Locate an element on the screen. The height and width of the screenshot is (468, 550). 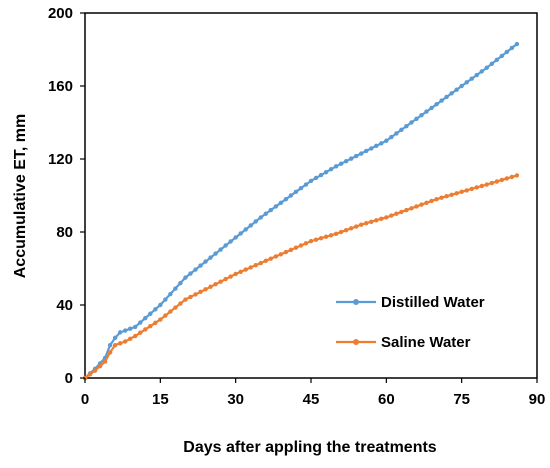
x-tick-label: 60 is located at coordinates (386, 399).